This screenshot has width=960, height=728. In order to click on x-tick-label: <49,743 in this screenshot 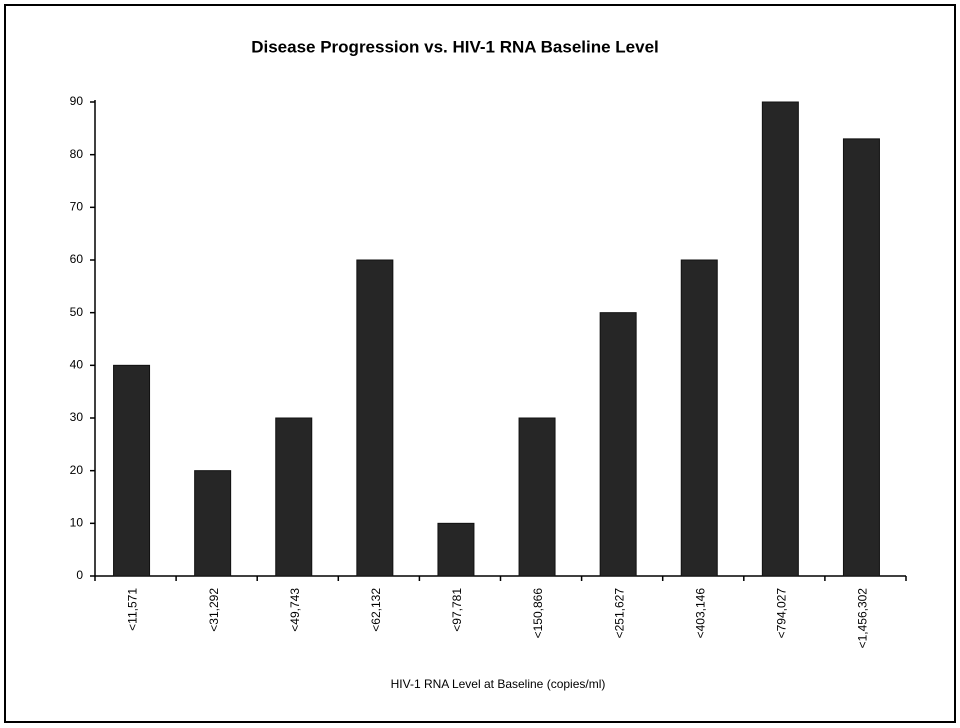, I will do `click(295, 610)`.